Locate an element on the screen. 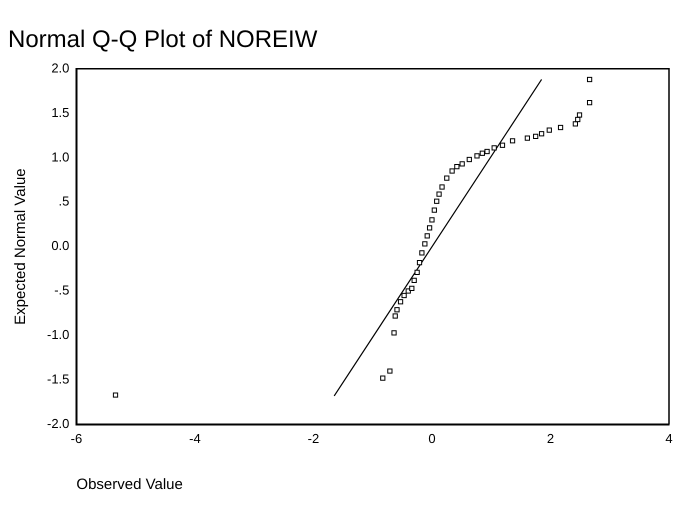 Image resolution: width=685 pixels, height=510 pixels. x-tick-label: -2 is located at coordinates (314, 438).